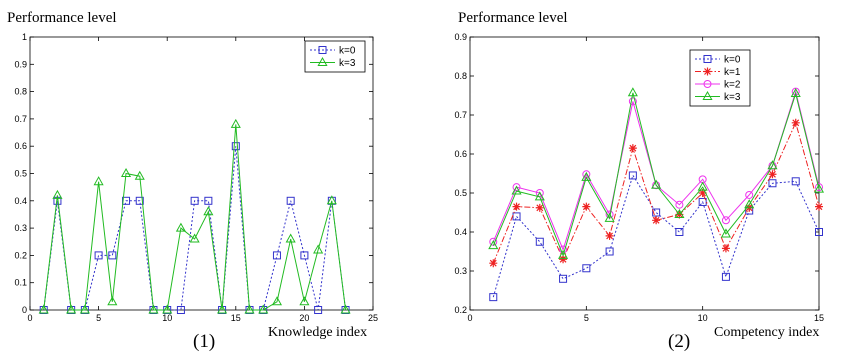  I want to click on chart1-point-k=3-13, so click(208, 211).